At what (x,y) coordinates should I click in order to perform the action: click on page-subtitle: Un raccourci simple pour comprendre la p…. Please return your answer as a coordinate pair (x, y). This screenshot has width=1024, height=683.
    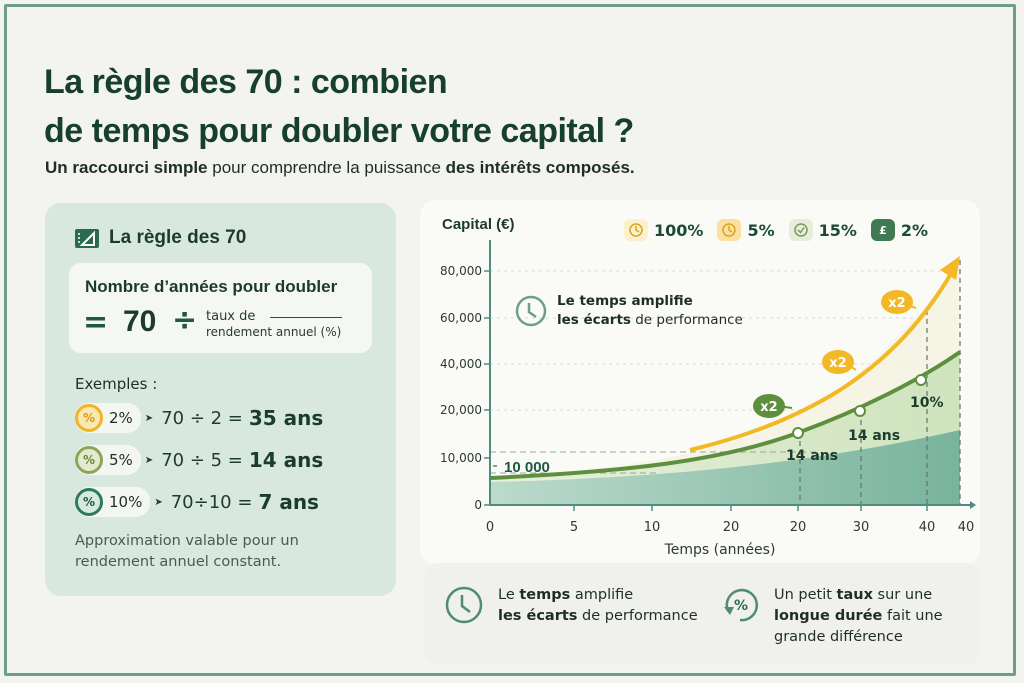
    Looking at the image, I should click on (340, 168).